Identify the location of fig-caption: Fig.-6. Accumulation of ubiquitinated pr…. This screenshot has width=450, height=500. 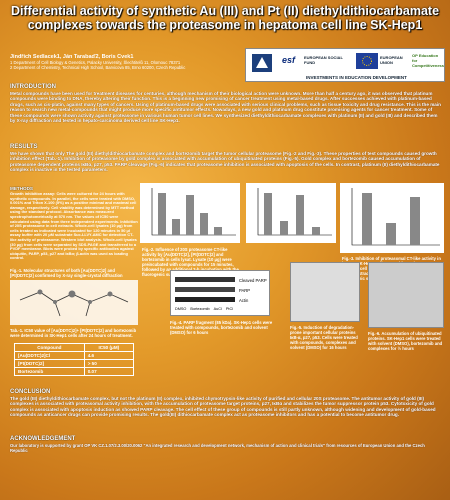
(405, 341).